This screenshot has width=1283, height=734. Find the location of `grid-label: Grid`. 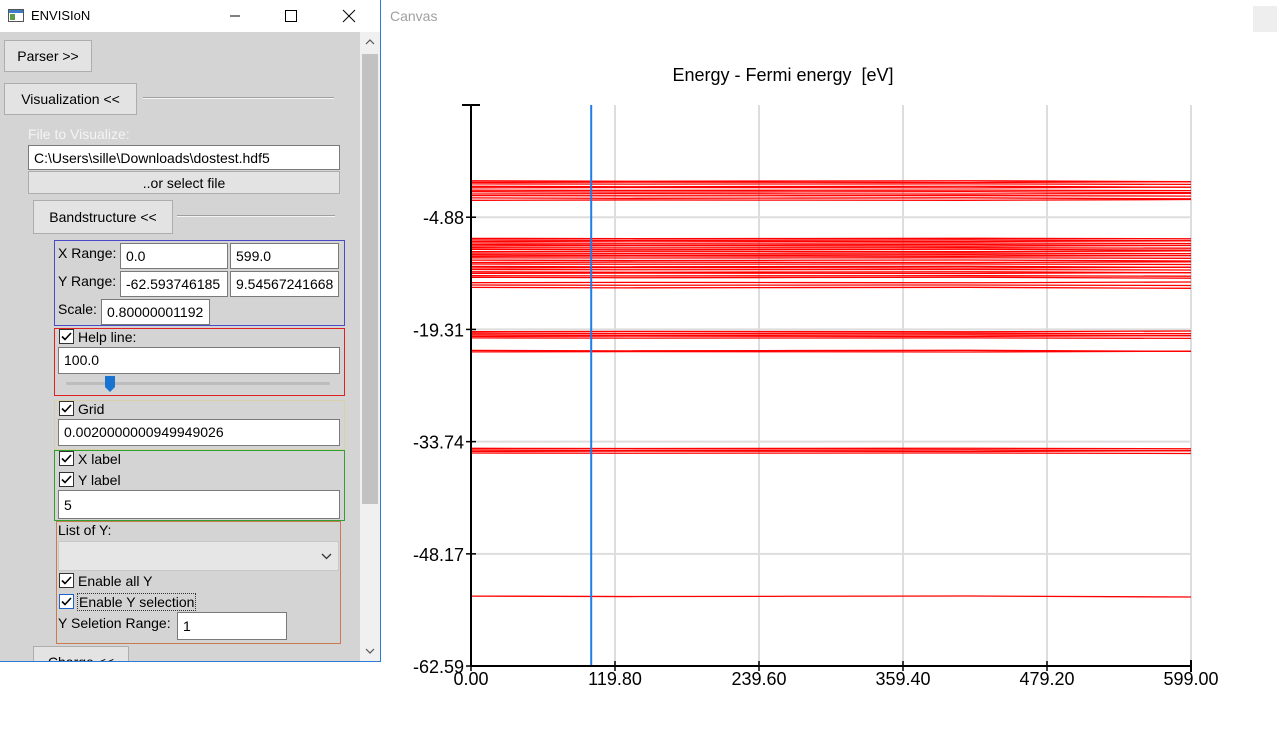

grid-label: Grid is located at coordinates (91, 409).